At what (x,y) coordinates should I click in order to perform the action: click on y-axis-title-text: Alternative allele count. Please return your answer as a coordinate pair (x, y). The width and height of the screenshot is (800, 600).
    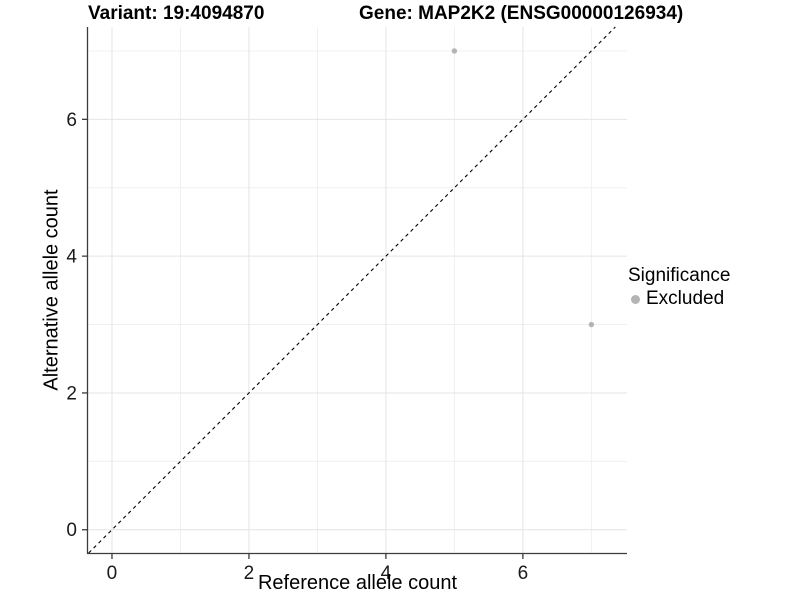
    Looking at the image, I should click on (51, 290).